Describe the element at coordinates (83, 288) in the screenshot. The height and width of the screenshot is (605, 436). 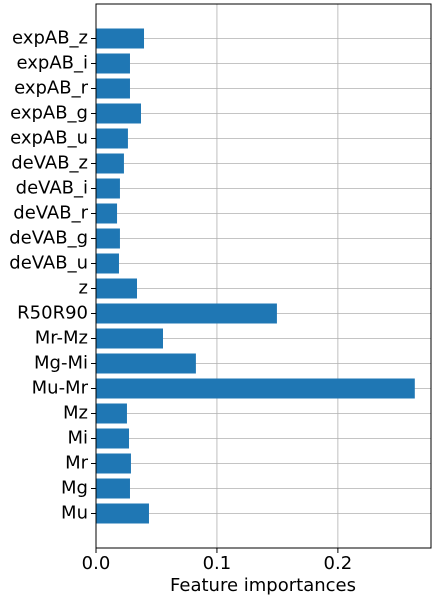
I see `y-tick-label: z` at that location.